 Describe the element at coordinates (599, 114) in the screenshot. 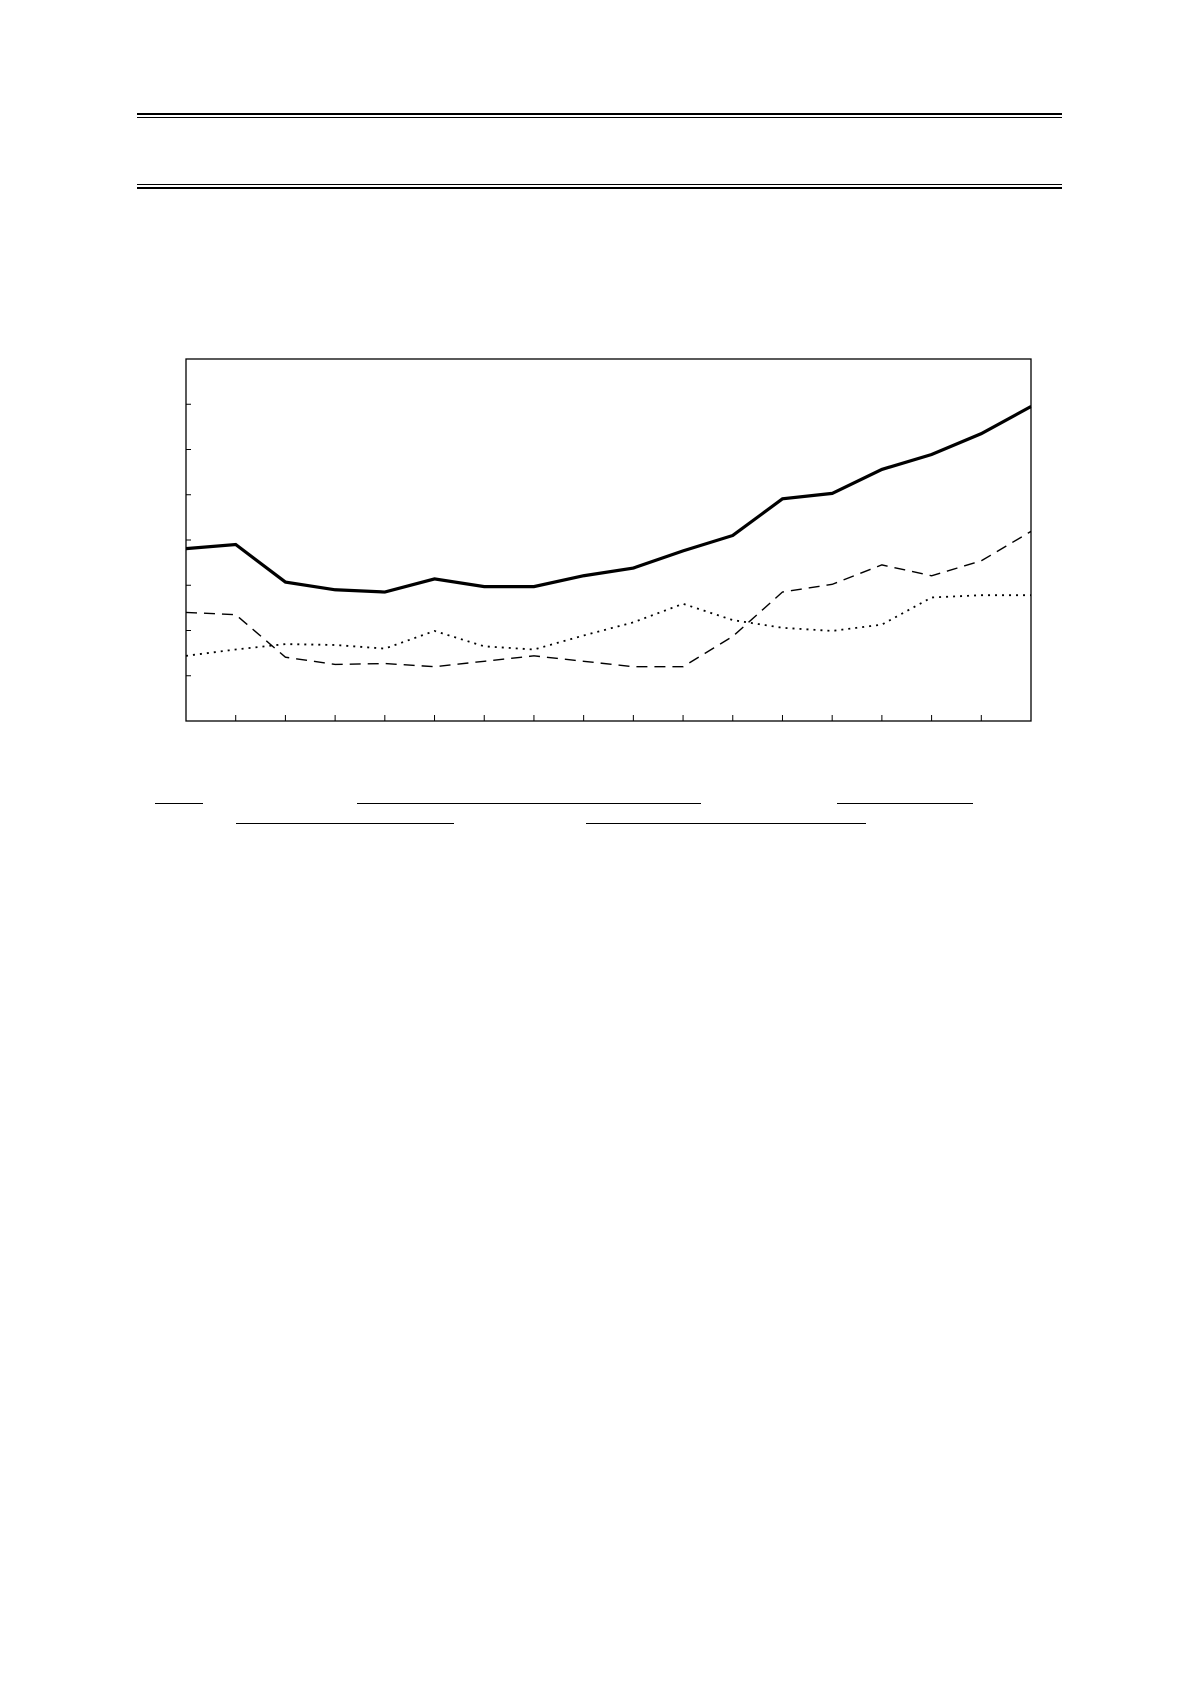

I see `header-rule-top` at that location.